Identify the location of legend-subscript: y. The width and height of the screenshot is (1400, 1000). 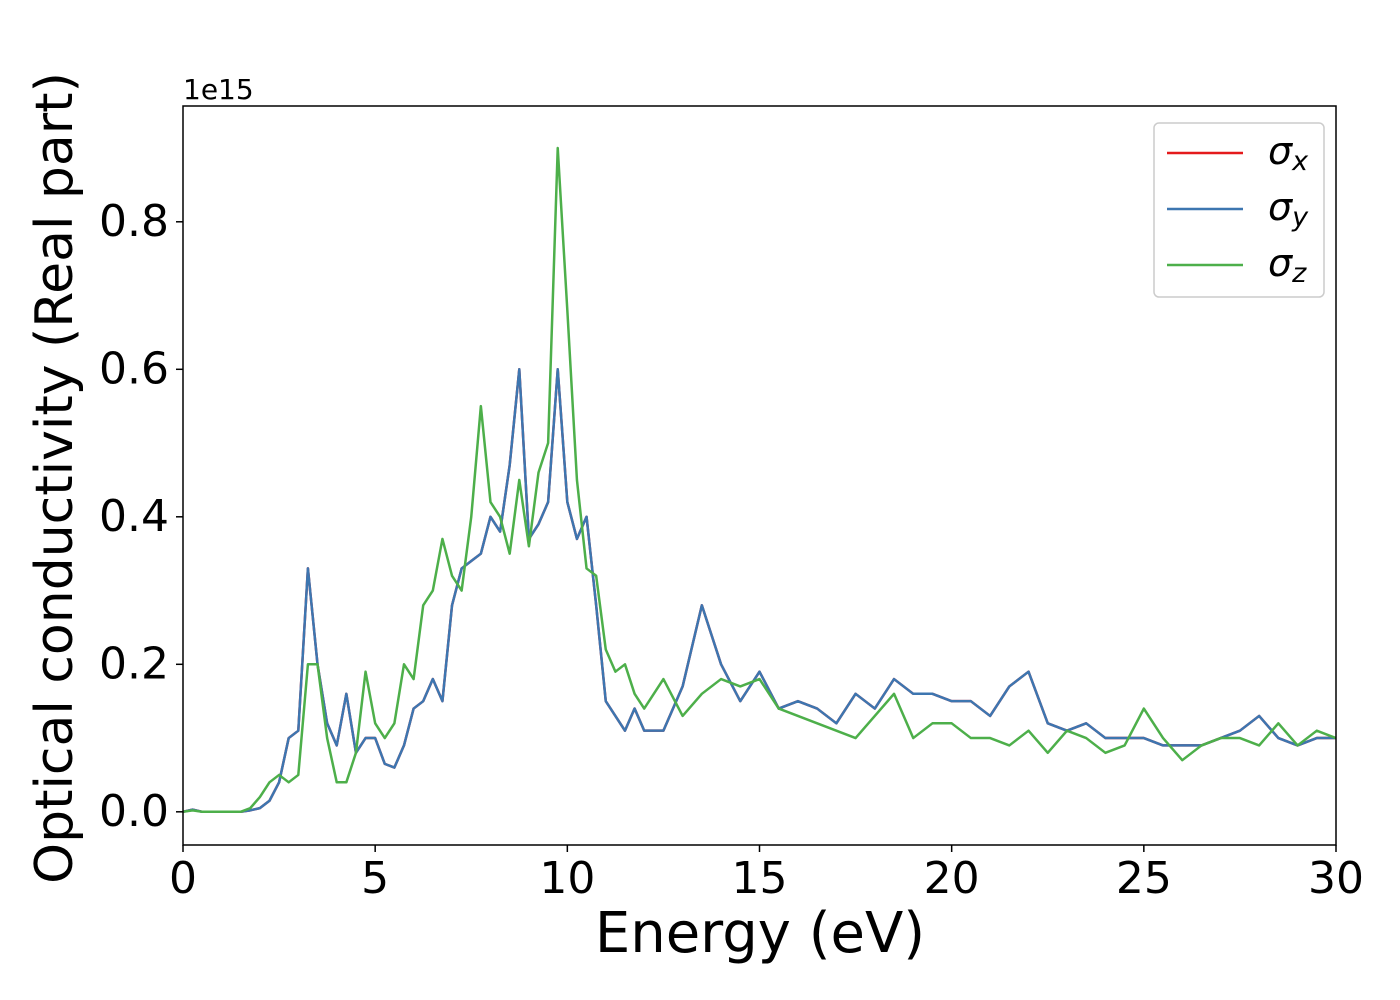
(1300, 217).